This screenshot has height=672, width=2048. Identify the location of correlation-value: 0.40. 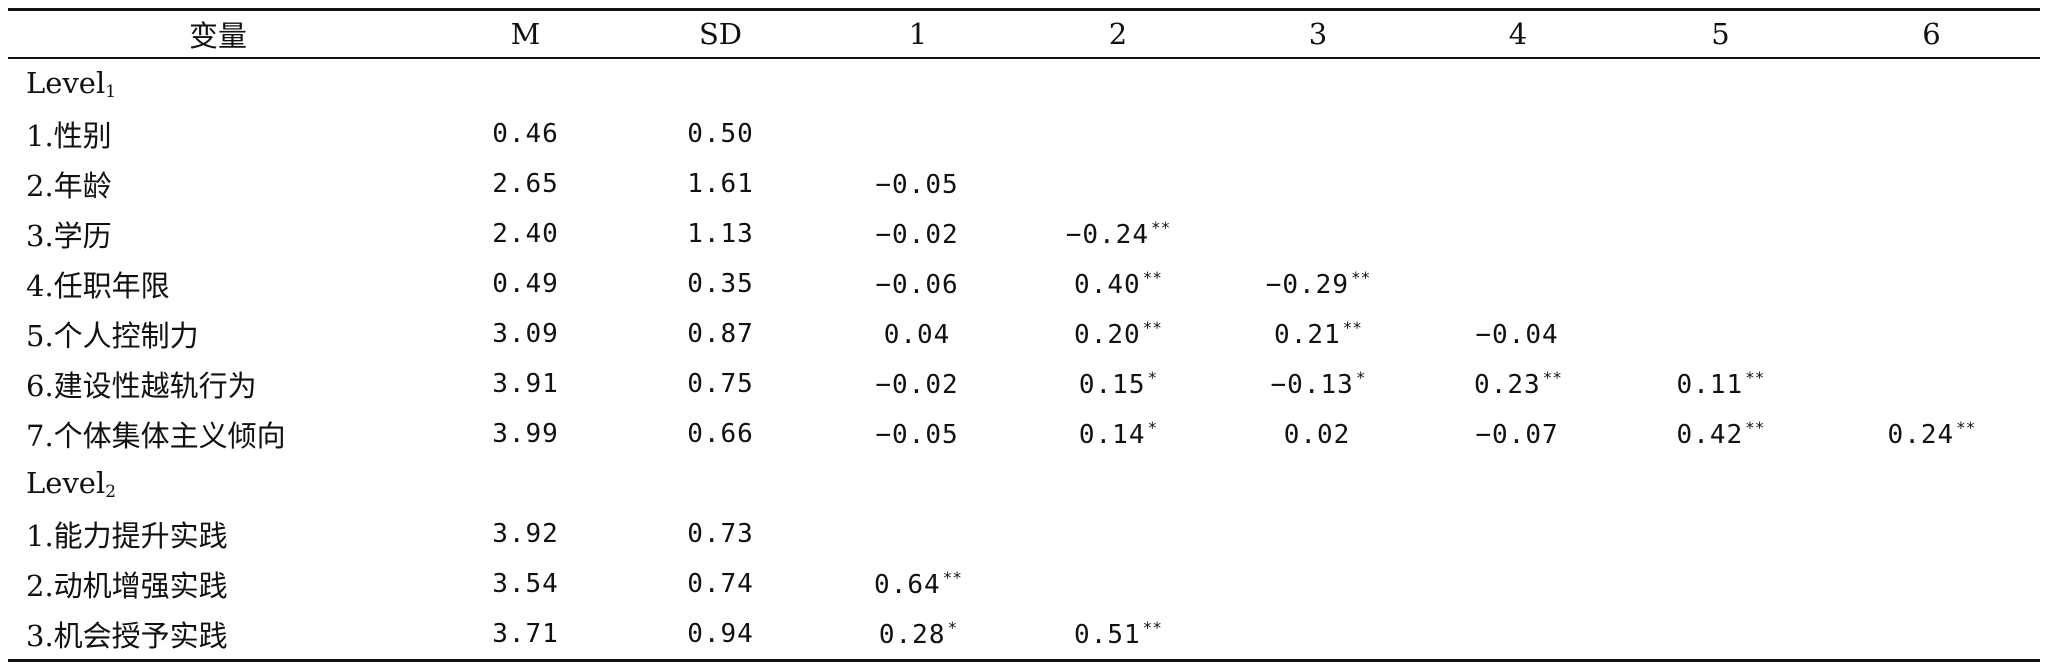
(1107, 285).